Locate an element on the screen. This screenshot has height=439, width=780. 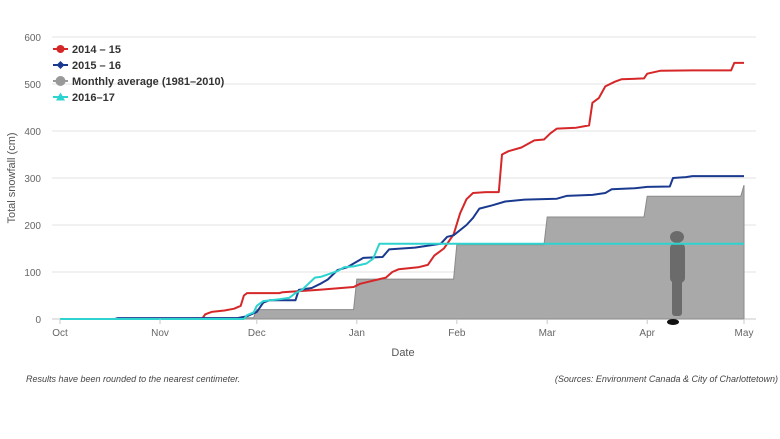
y-tick-label: 200 is located at coordinates (32, 226).